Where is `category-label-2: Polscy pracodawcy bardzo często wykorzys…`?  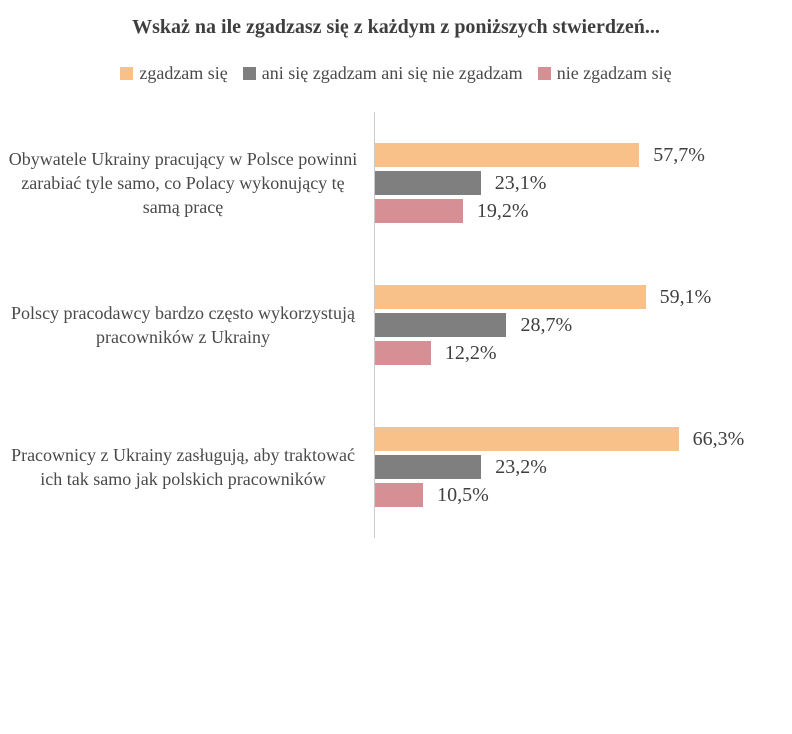
category-label-2: Polscy pracodawcy bardzo często wykorzys… is located at coordinates (183, 324).